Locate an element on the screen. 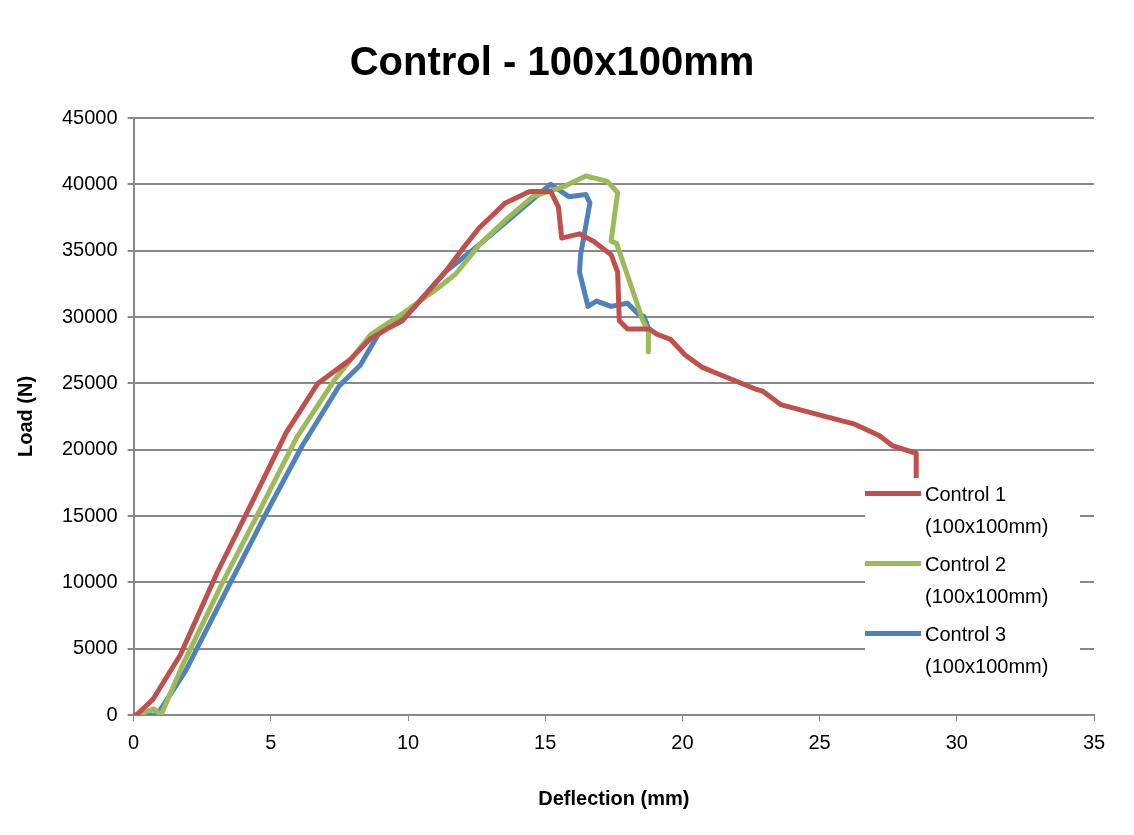 Image resolution: width=1134 pixels, height=835 pixels. y-tick-label: 35000 is located at coordinates (89, 249).